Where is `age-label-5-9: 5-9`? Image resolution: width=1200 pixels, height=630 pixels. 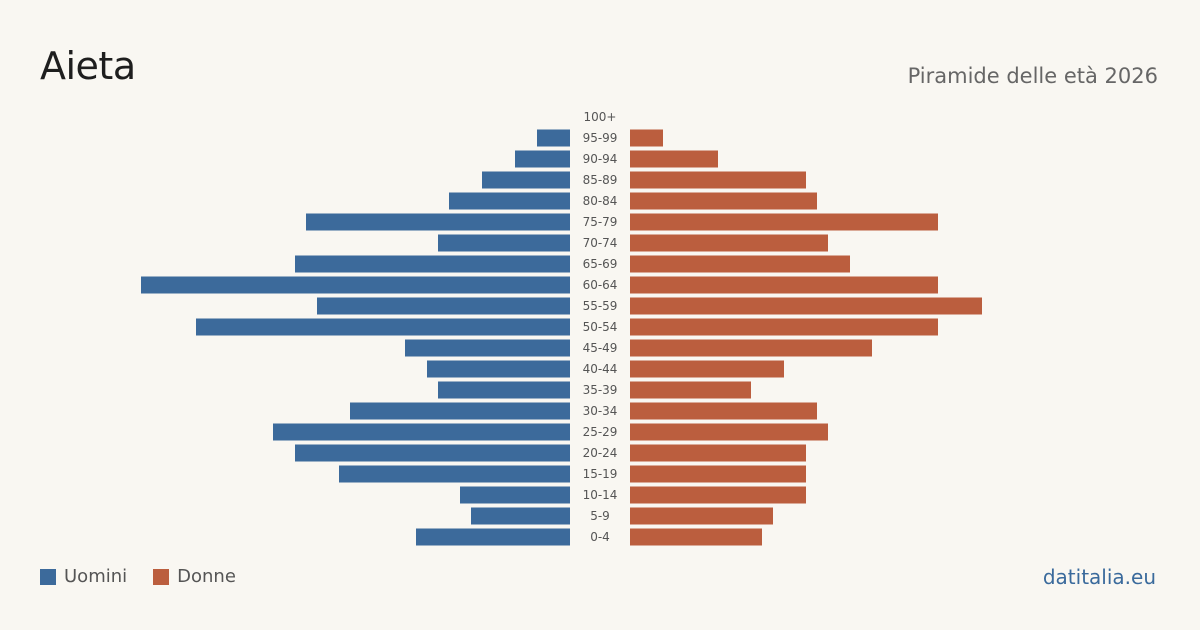 age-label-5-9: 5-9 is located at coordinates (600, 516).